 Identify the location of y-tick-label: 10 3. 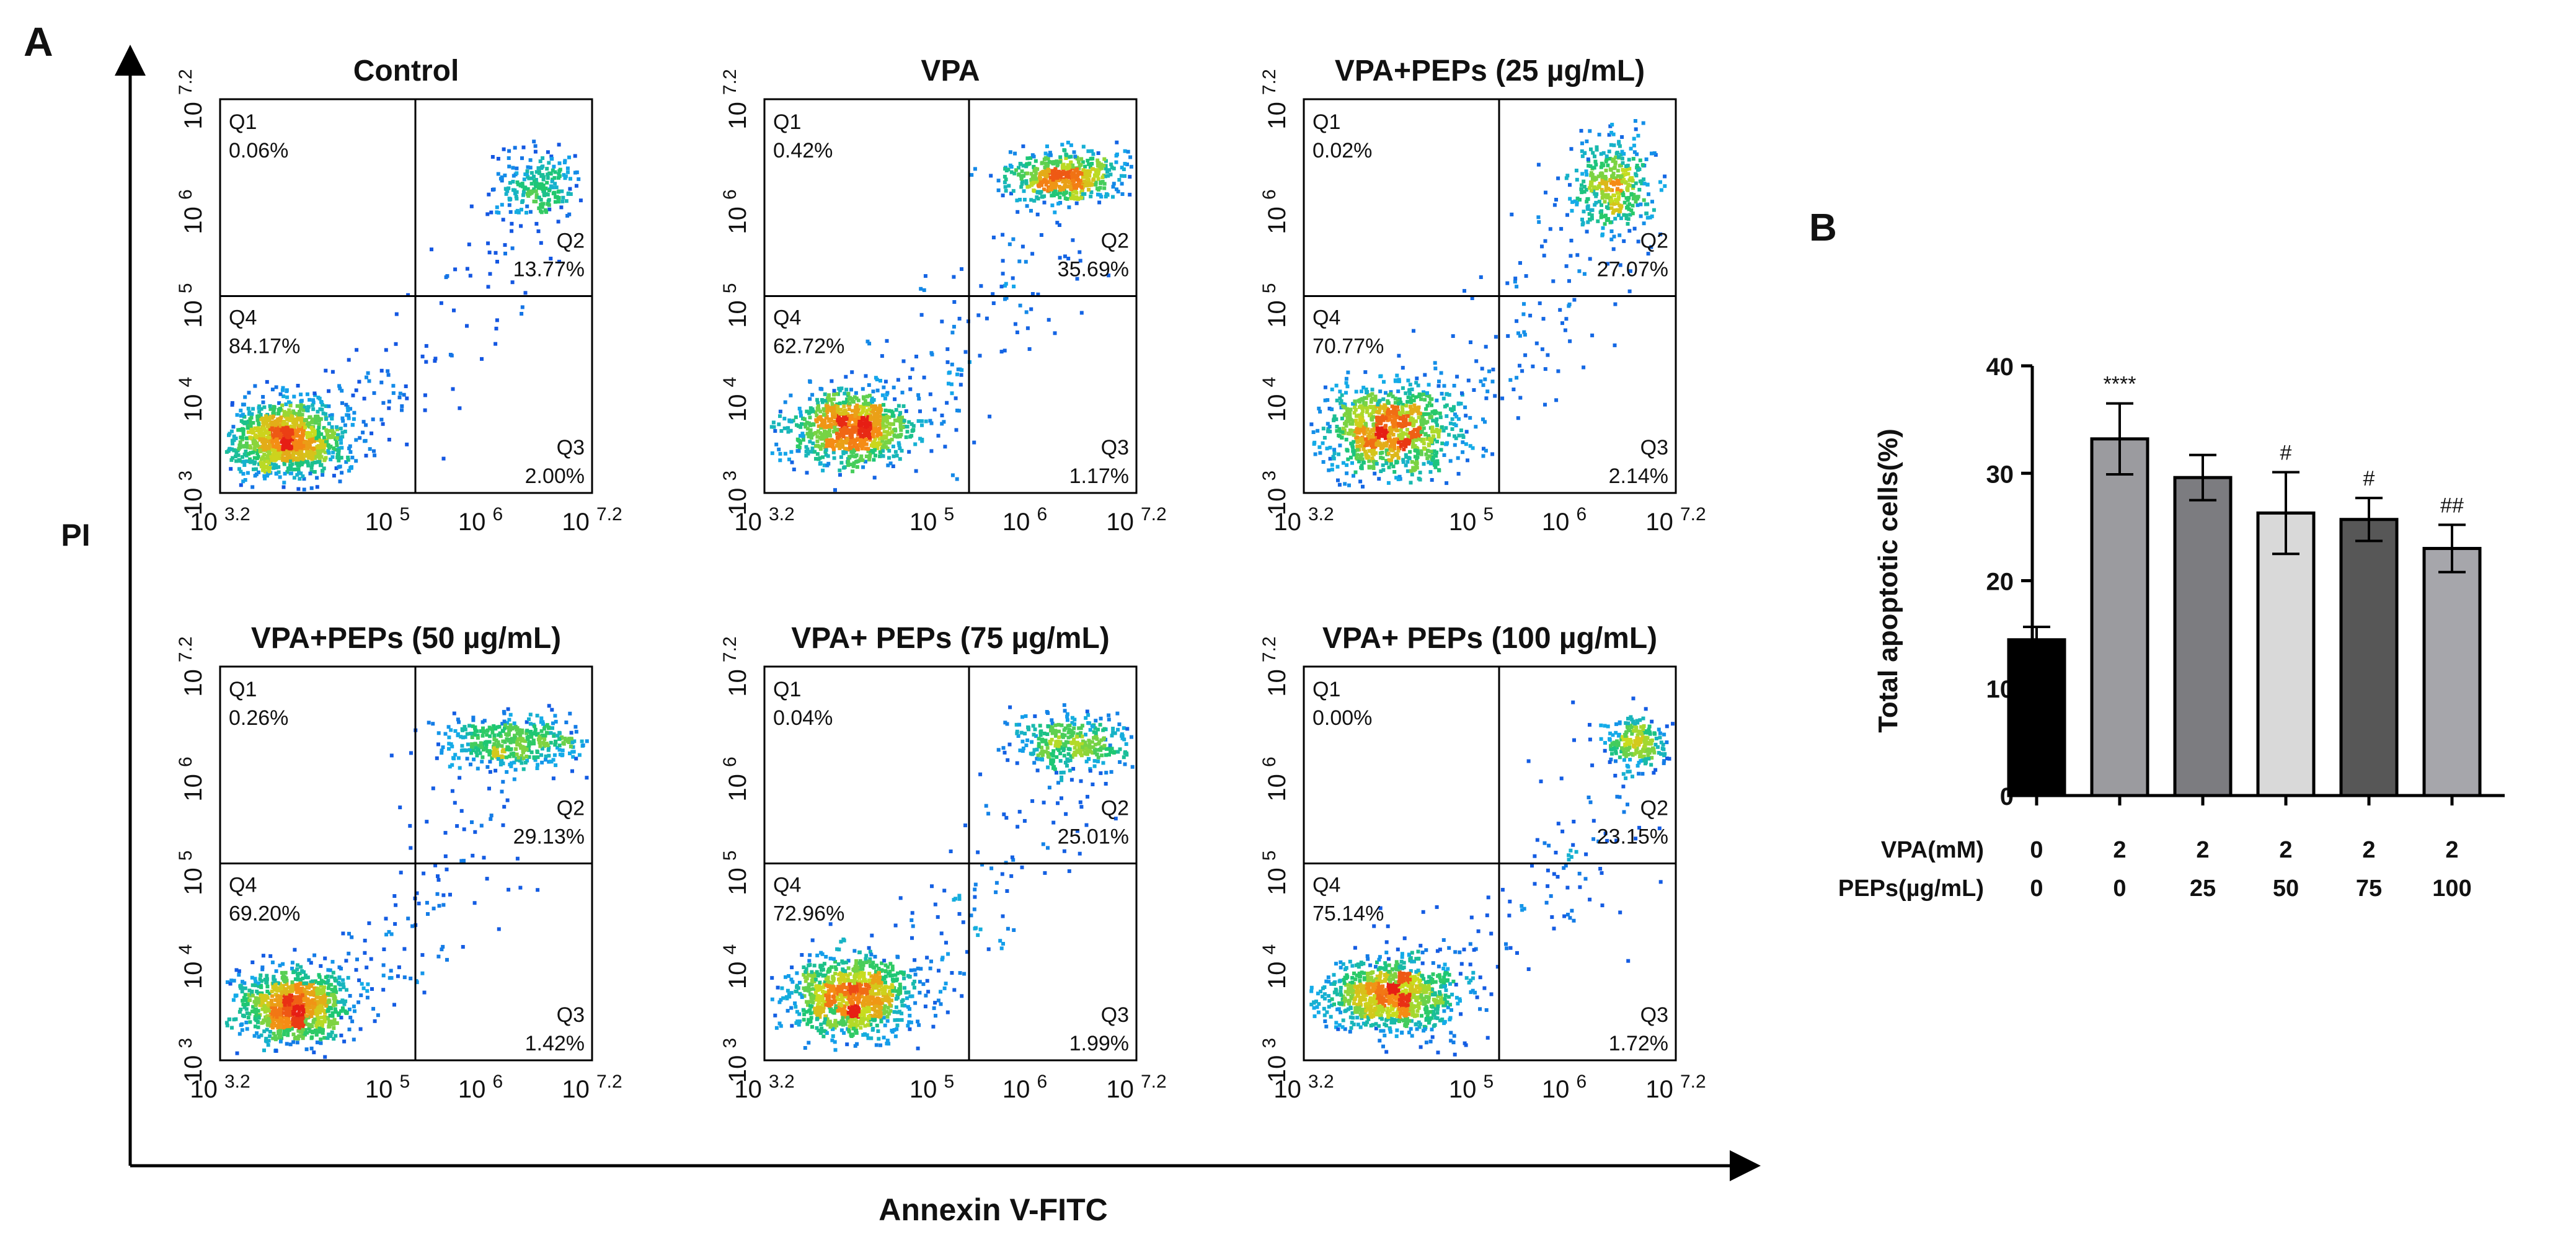
(191, 493).